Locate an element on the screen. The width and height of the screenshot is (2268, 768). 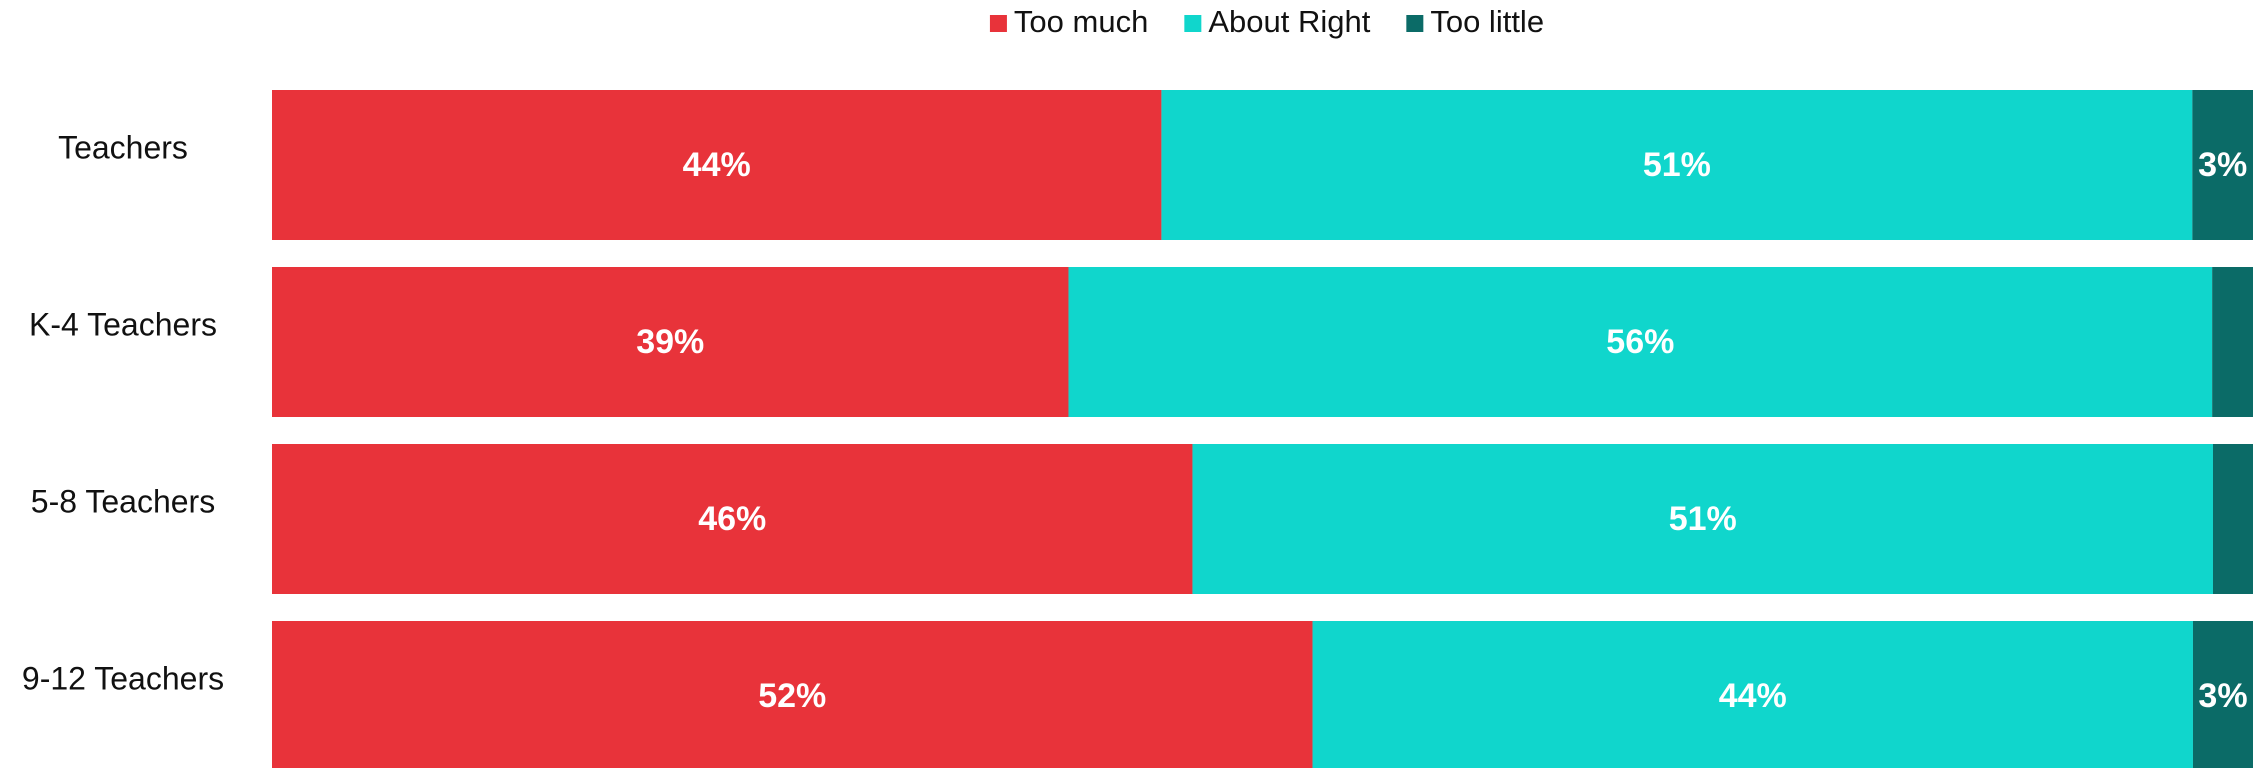
value-label: 52% is located at coordinates (792, 696).